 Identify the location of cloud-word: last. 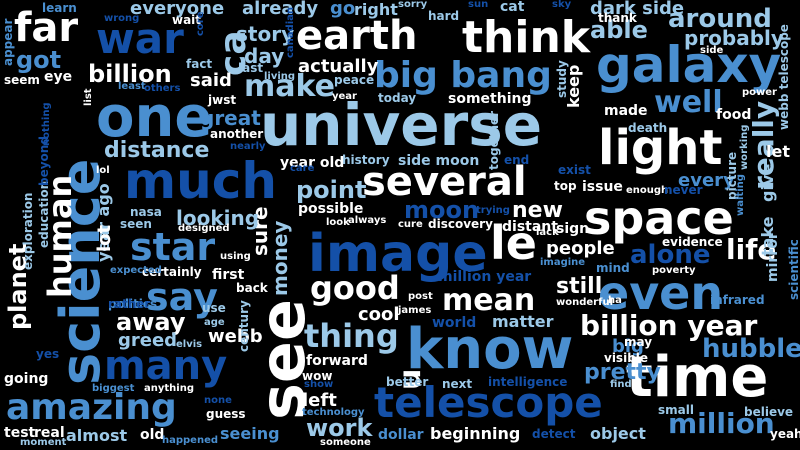
(251, 68).